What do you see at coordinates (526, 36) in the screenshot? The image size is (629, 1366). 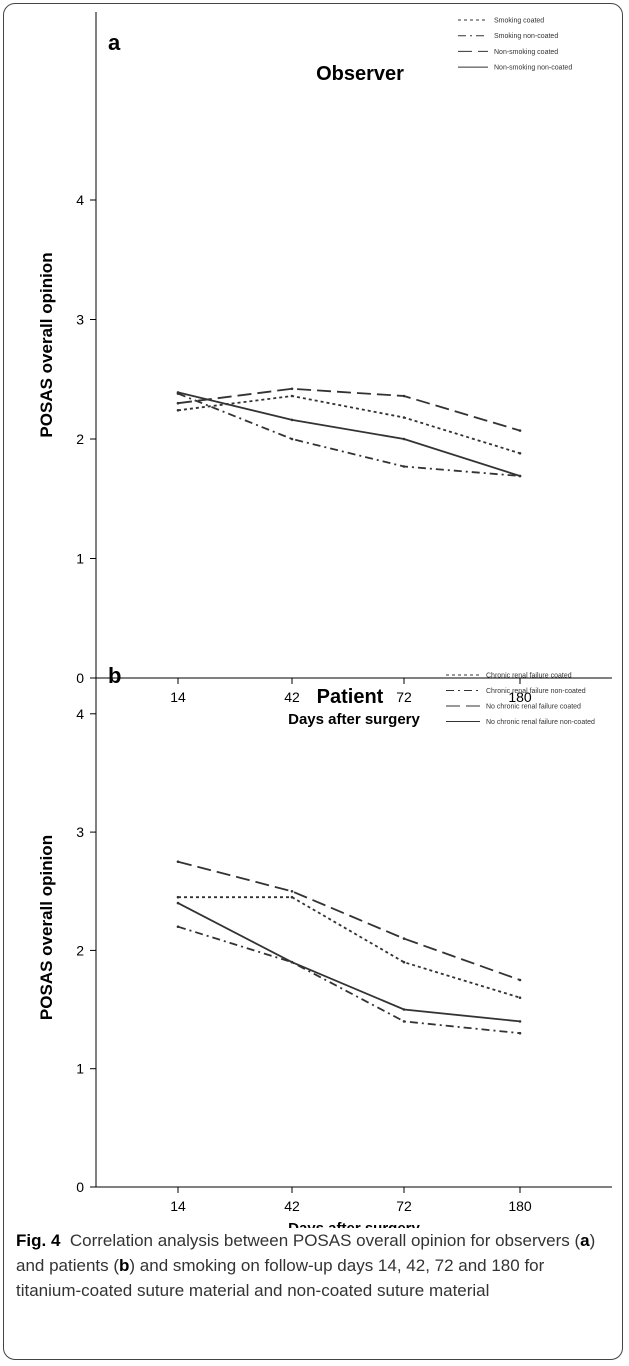 I see `legend-label: Smoking non-coated` at bounding box center [526, 36].